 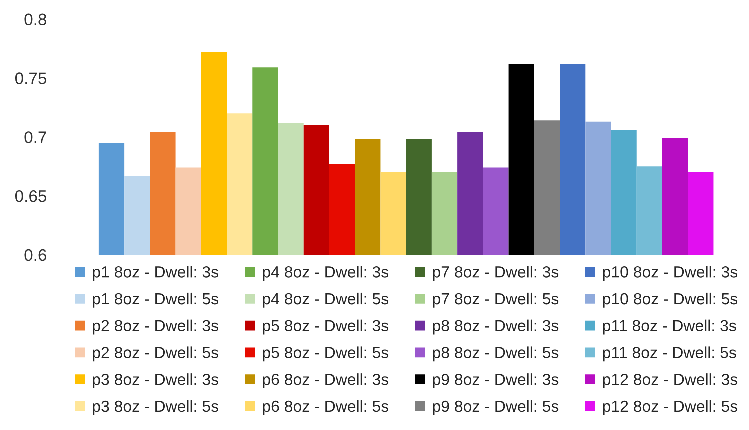 What do you see at coordinates (496, 381) in the screenshot?
I see `legend-label: p9 8oz - Dwell: 3s` at bounding box center [496, 381].